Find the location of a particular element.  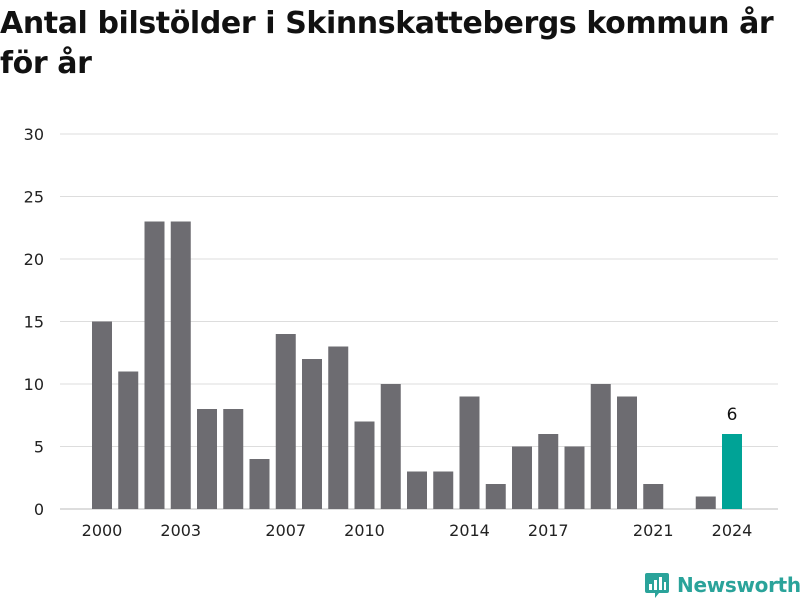

bar-2001 is located at coordinates (128, 440).